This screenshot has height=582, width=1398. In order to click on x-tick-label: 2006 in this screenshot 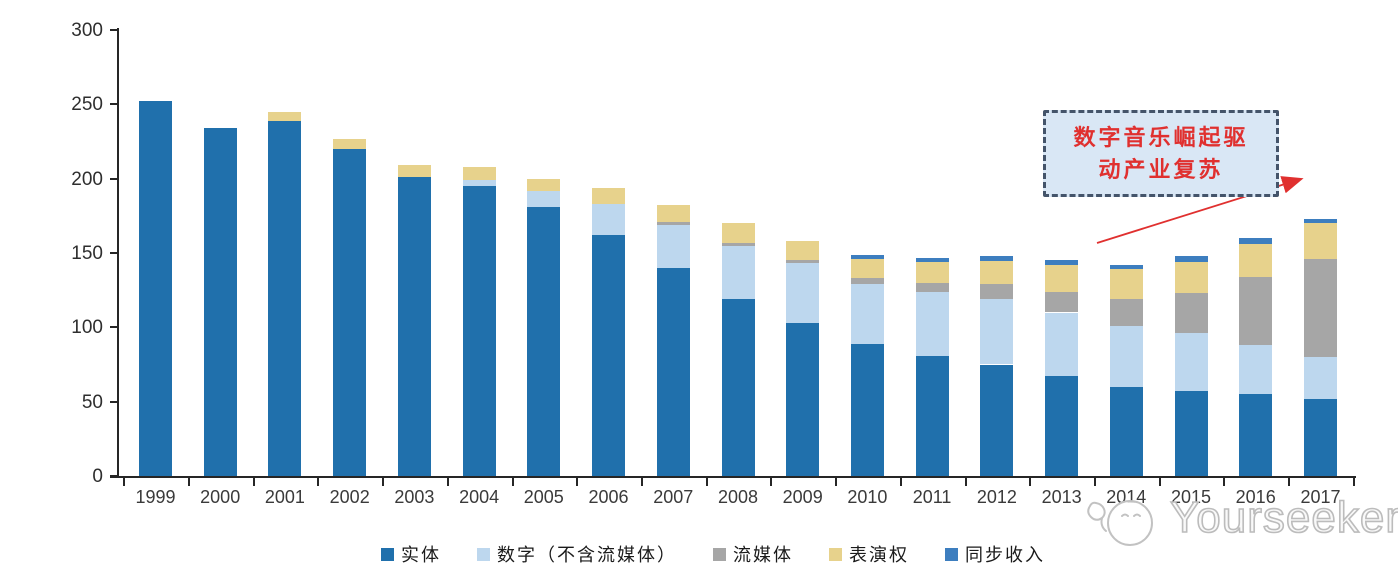, I will do `click(608, 497)`.